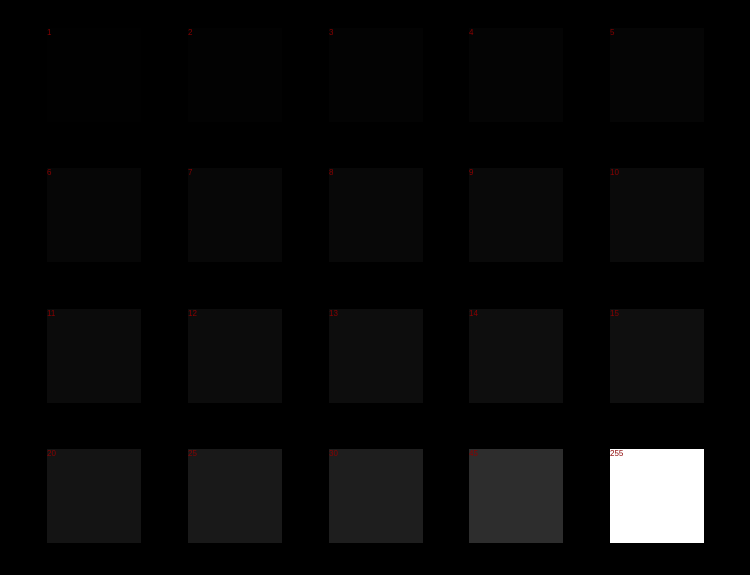 The height and width of the screenshot is (575, 750). Describe the element at coordinates (235, 496) in the screenshot. I see `swatch: 25` at that location.